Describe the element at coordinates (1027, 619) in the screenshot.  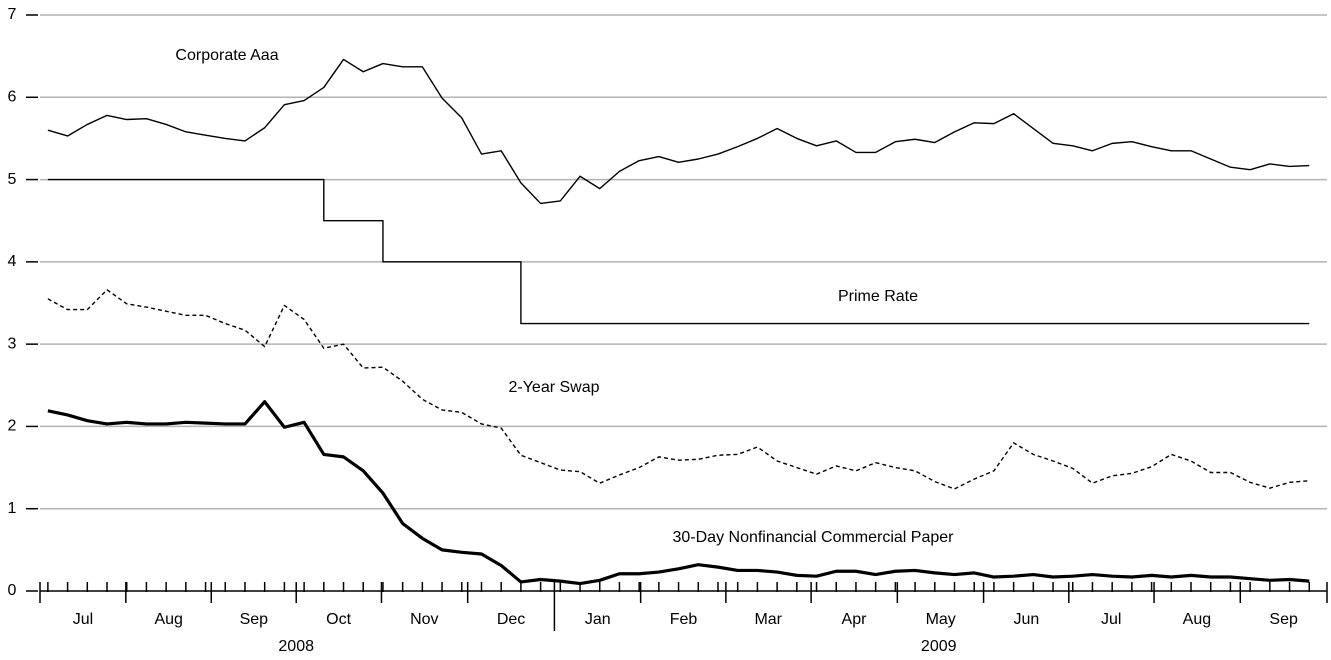
I see `x-tick-label: Jun` at that location.